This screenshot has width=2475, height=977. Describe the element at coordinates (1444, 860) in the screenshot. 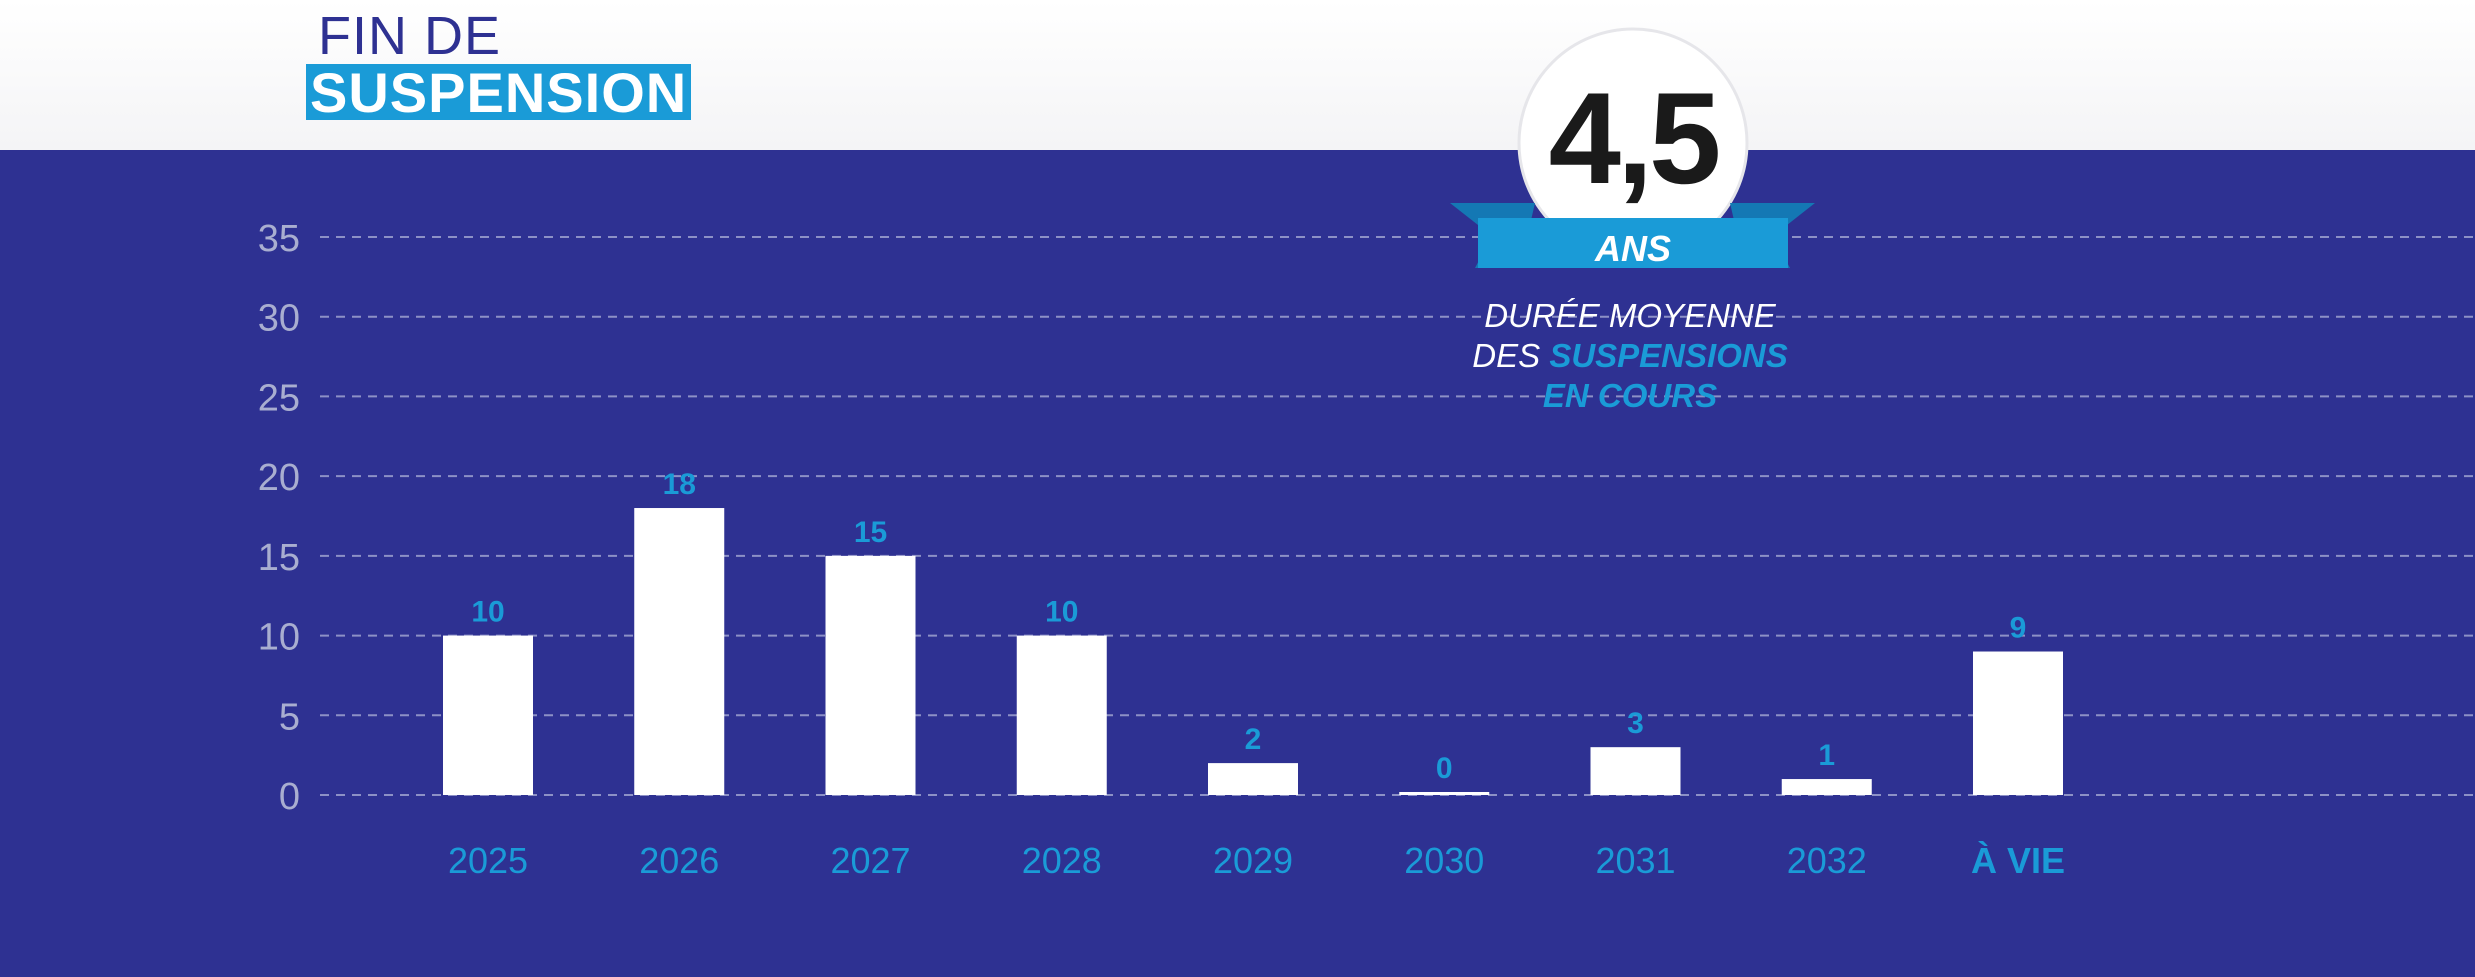

I see `x-tick-label: 2030` at that location.